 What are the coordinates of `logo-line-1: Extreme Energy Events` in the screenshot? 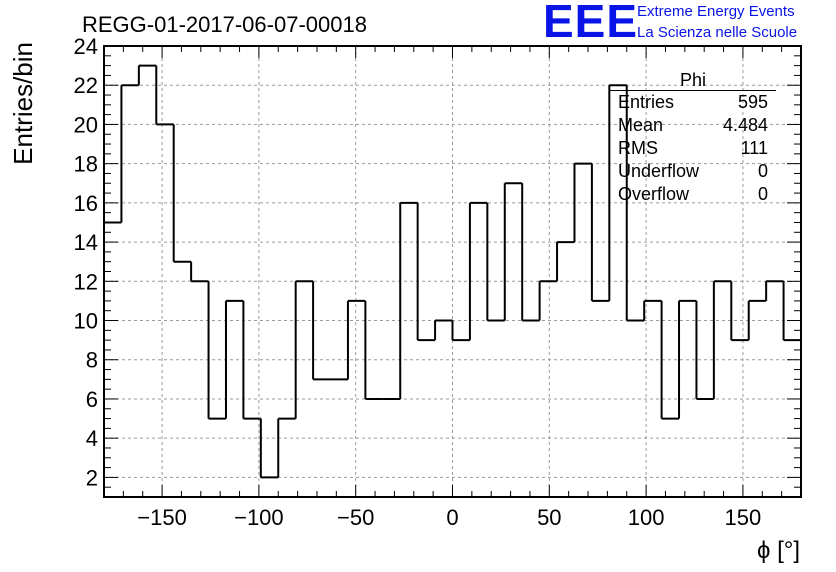 It's located at (716, 11).